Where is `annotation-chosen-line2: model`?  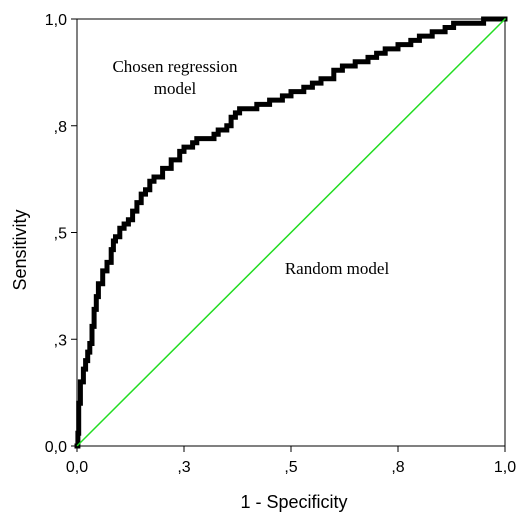
annotation-chosen-line2: model is located at coordinates (175, 88).